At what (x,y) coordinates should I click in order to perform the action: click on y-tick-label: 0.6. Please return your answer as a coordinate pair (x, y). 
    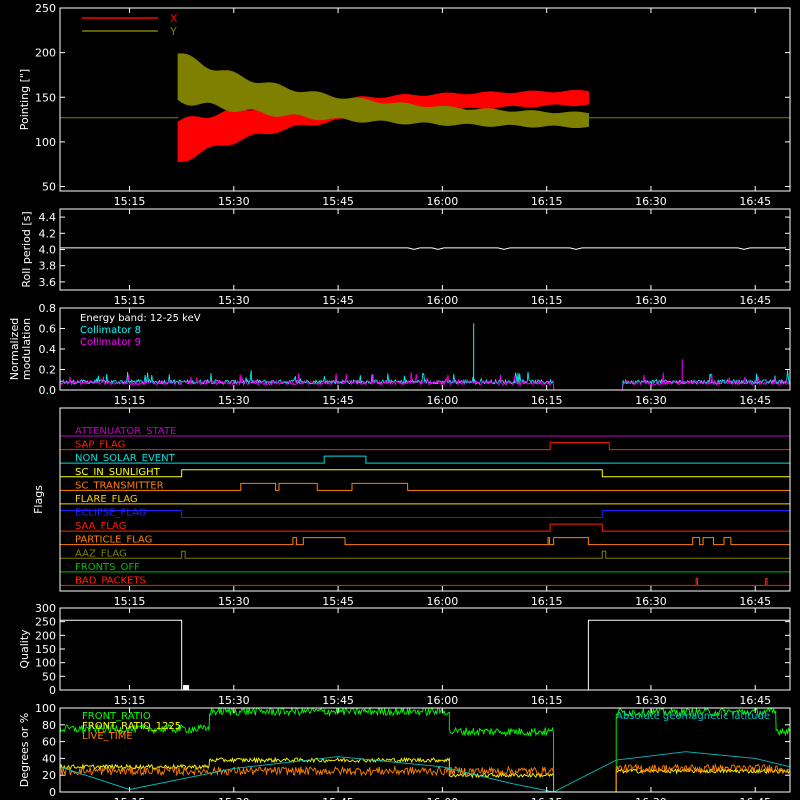
    Looking at the image, I should click on (48, 329).